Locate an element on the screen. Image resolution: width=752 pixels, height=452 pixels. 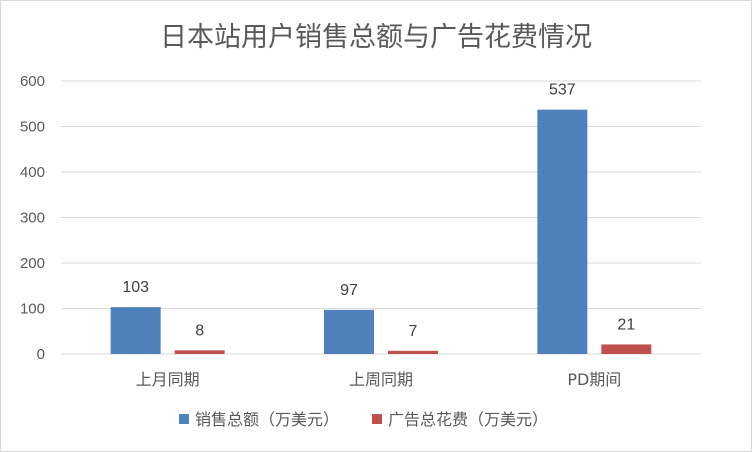
y-tick-label: 600 is located at coordinates (32, 81).